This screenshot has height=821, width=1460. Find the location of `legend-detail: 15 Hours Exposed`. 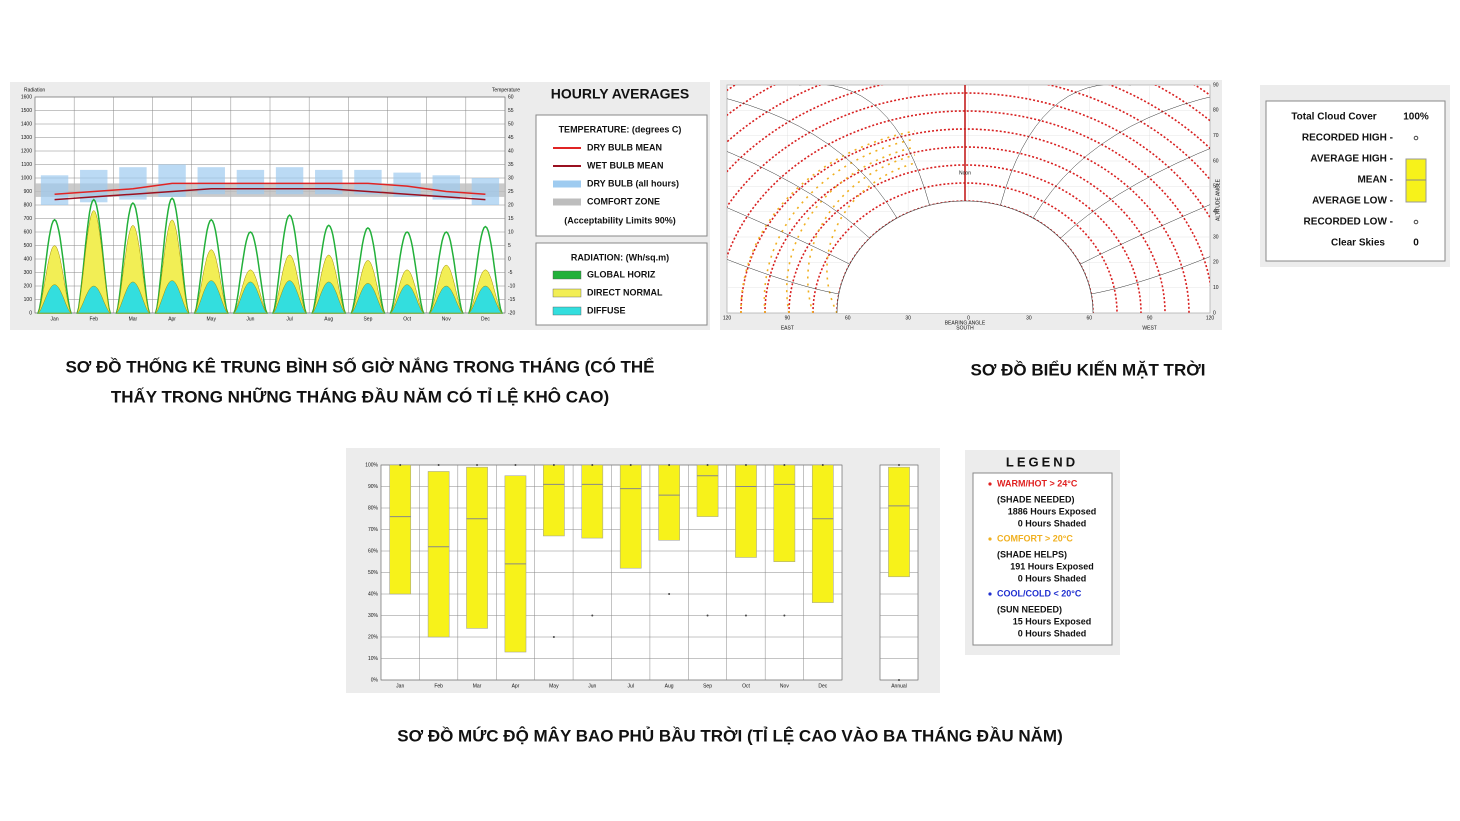

legend-detail: 15 Hours Exposed is located at coordinates (1052, 621).